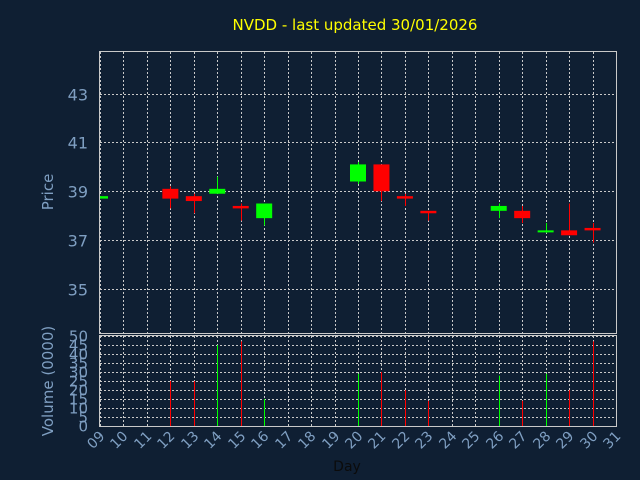 The width and height of the screenshot is (640, 480). I want to click on x-tick-label: 15, so click(237, 441).